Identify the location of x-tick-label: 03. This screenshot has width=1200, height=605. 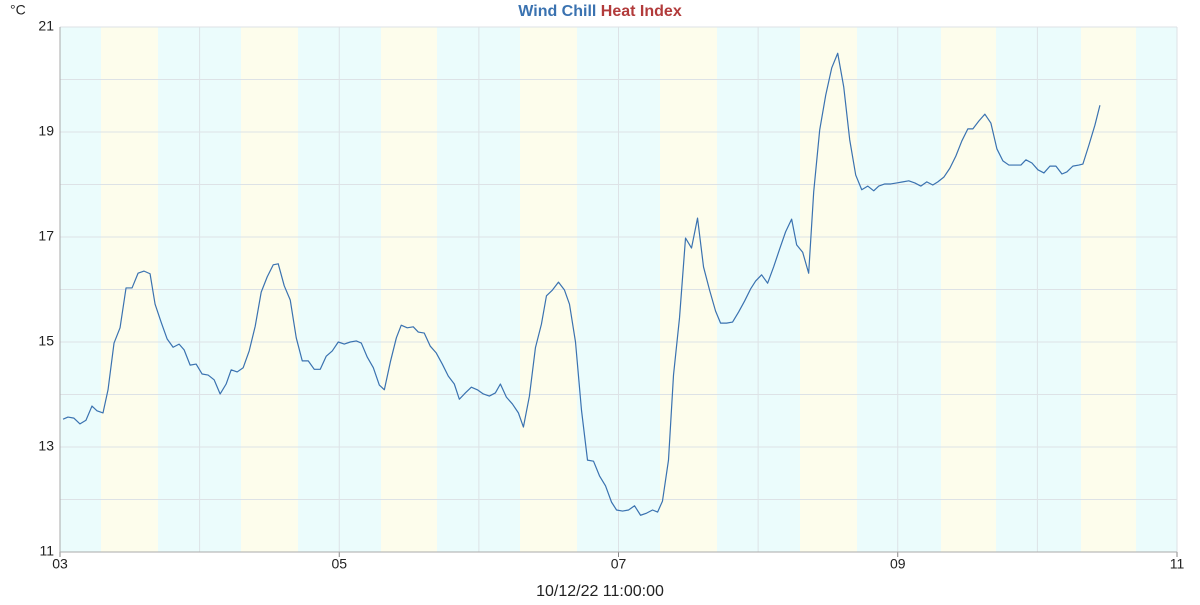
(60, 564).